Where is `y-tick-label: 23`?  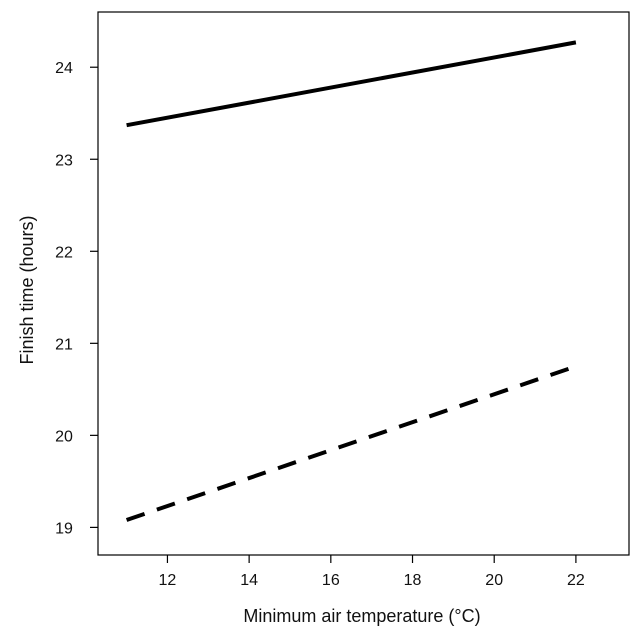
y-tick-label: 23 is located at coordinates (64, 160).